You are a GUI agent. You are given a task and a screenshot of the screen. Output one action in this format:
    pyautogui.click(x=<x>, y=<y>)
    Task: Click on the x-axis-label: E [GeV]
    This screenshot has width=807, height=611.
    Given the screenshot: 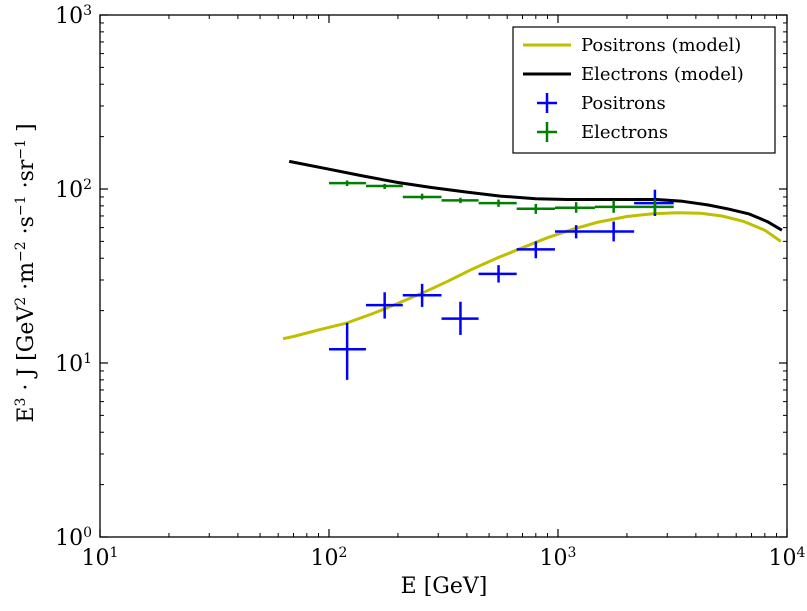 What is the action you would take?
    pyautogui.click(x=444, y=586)
    